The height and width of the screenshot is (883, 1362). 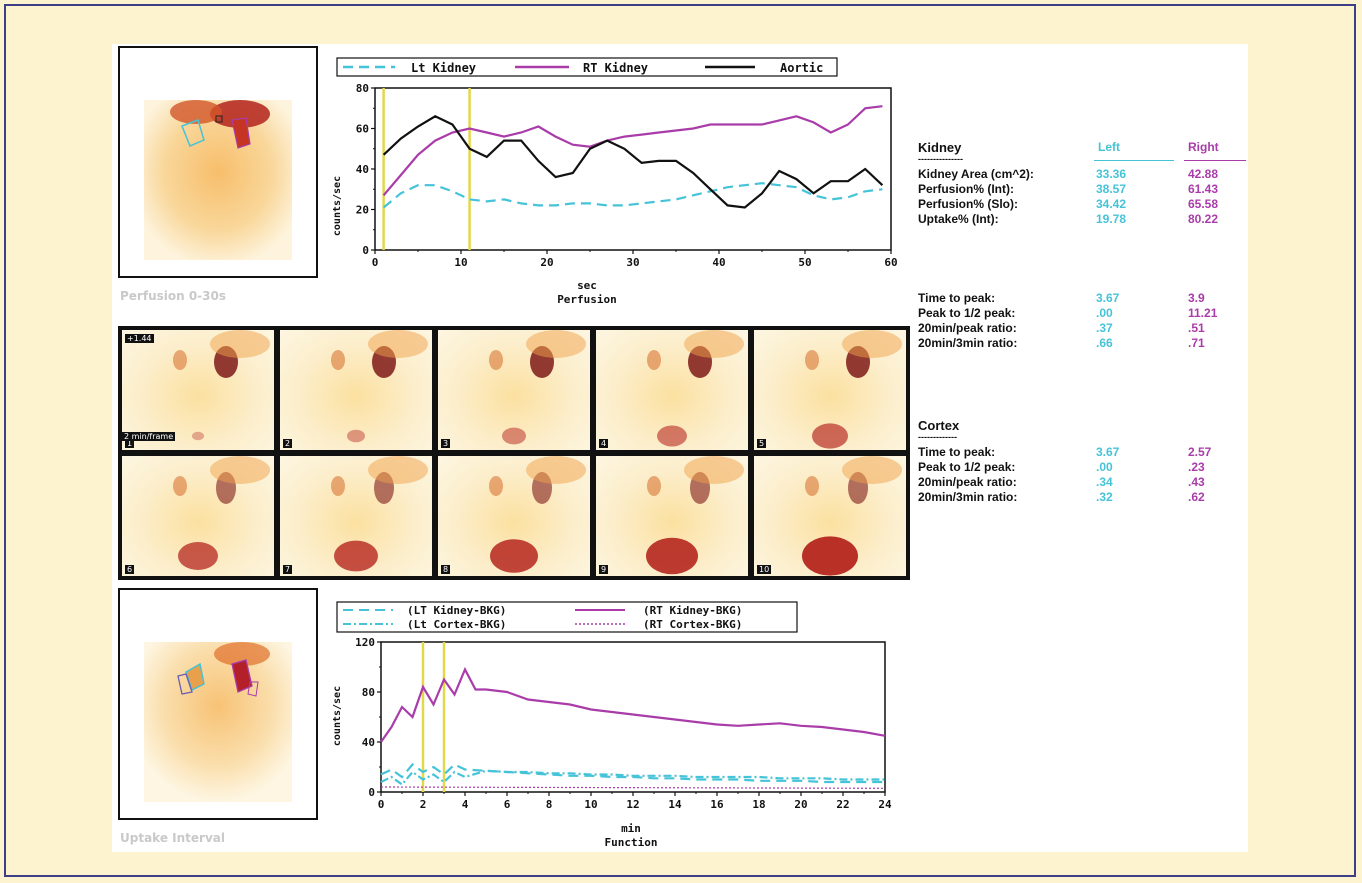 What do you see at coordinates (149, 436) in the screenshot?
I see `frame-rate-label: 2 min/frame` at bounding box center [149, 436].